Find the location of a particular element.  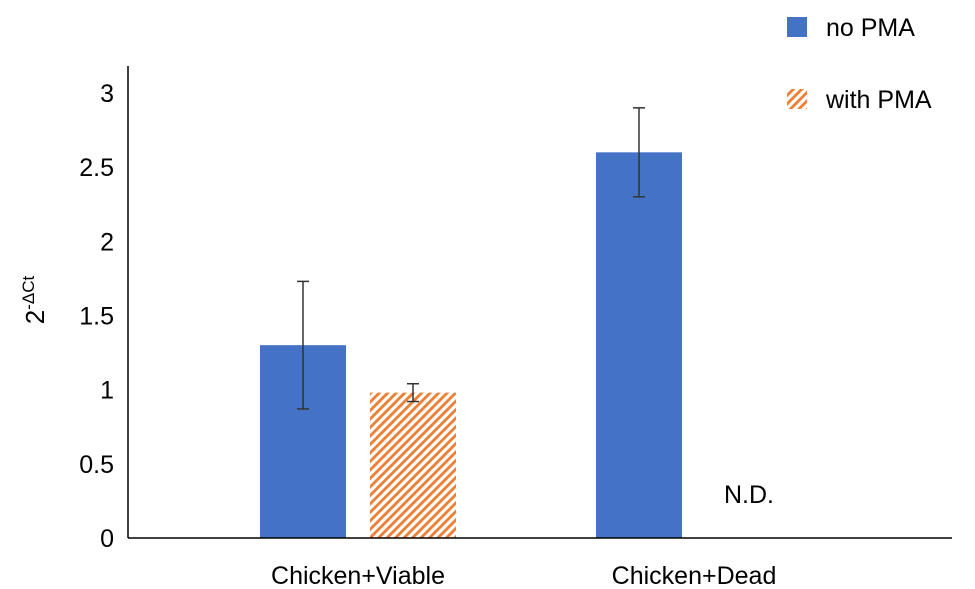

x-category-label: Chicken+Dead is located at coordinates (694, 575).